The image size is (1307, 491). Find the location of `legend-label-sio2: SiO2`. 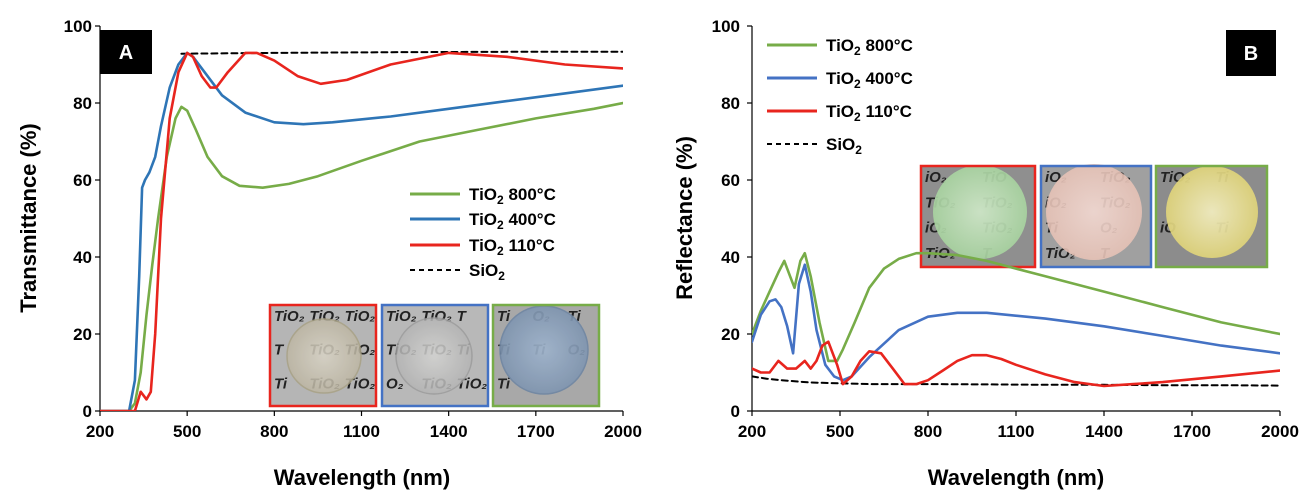

legend-label-sio2: SiO2 is located at coordinates (487, 272).